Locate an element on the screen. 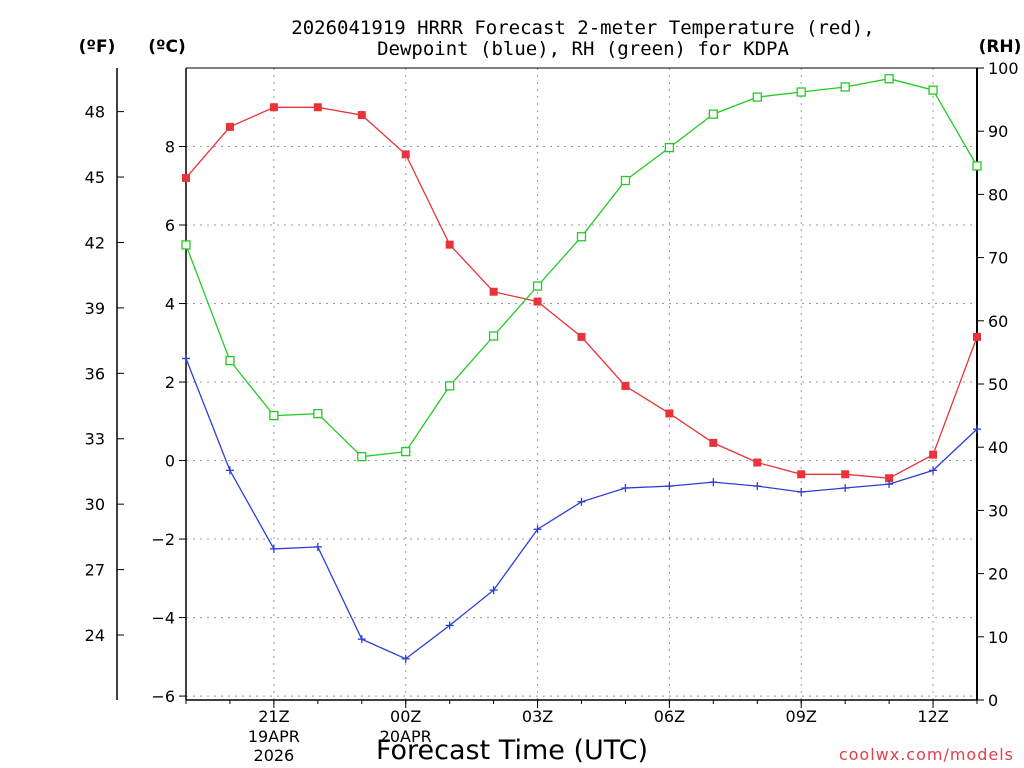 The height and width of the screenshot is (768, 1024). fahrenheit-tick-label: 36 is located at coordinates (95, 373).